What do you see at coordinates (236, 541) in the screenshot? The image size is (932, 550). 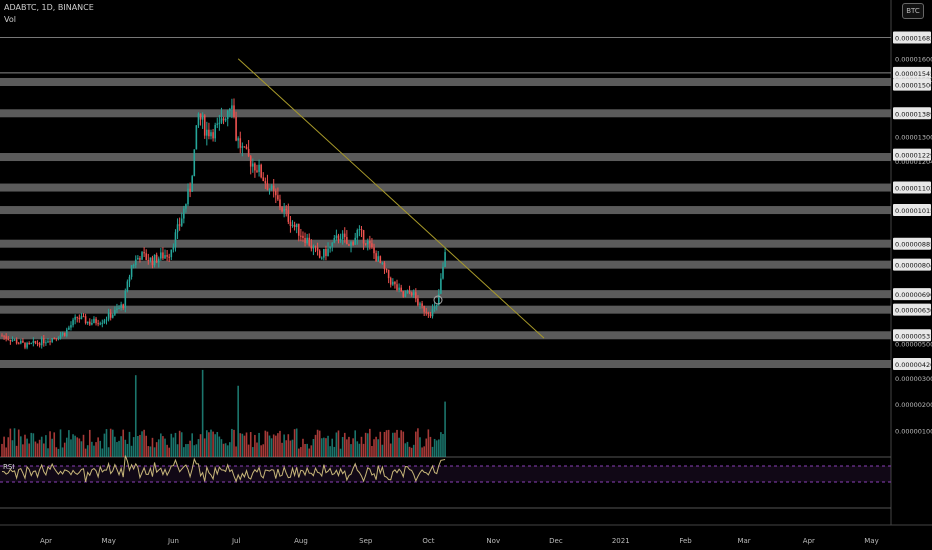 I see `time-label: Jul` at bounding box center [236, 541].